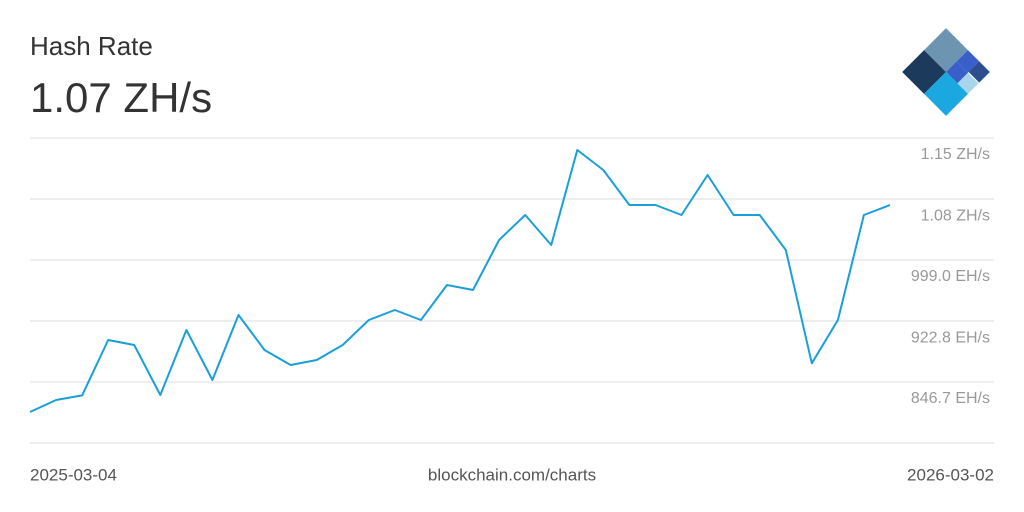  I want to click on source-label: blockchain.com/charts, so click(512, 474).